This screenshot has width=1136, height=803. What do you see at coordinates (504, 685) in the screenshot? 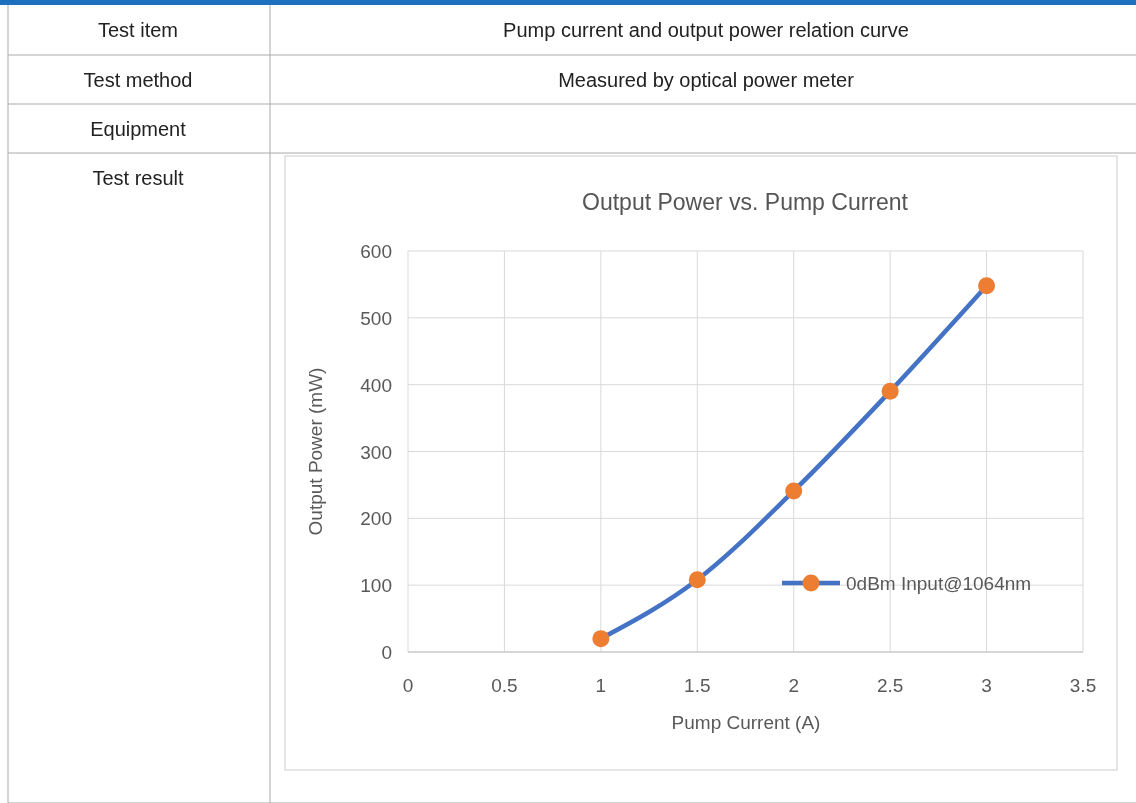
I see `x-tick-label: 0.5` at bounding box center [504, 685].